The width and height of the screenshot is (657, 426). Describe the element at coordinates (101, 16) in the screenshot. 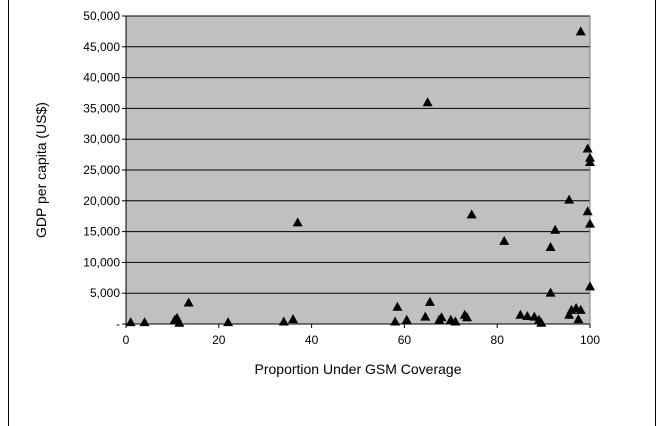

I see `y-tick-label: 50,000` at that location.